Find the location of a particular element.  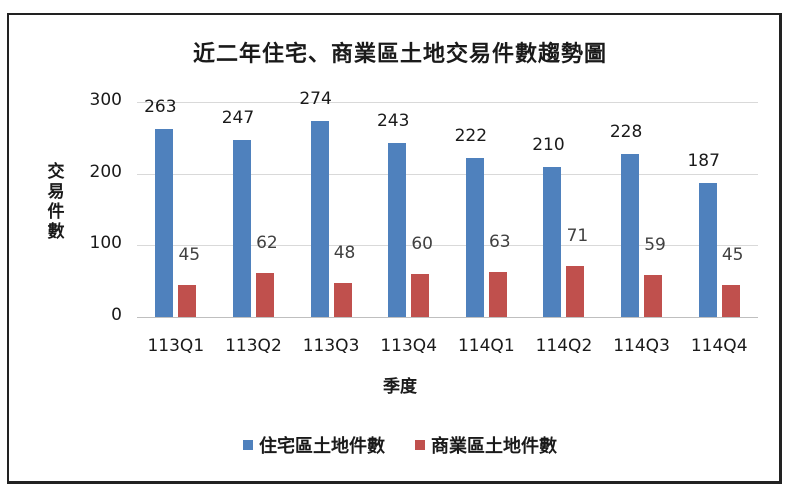

legend-item-commercial: 商業區土地件數 is located at coordinates (486, 445).